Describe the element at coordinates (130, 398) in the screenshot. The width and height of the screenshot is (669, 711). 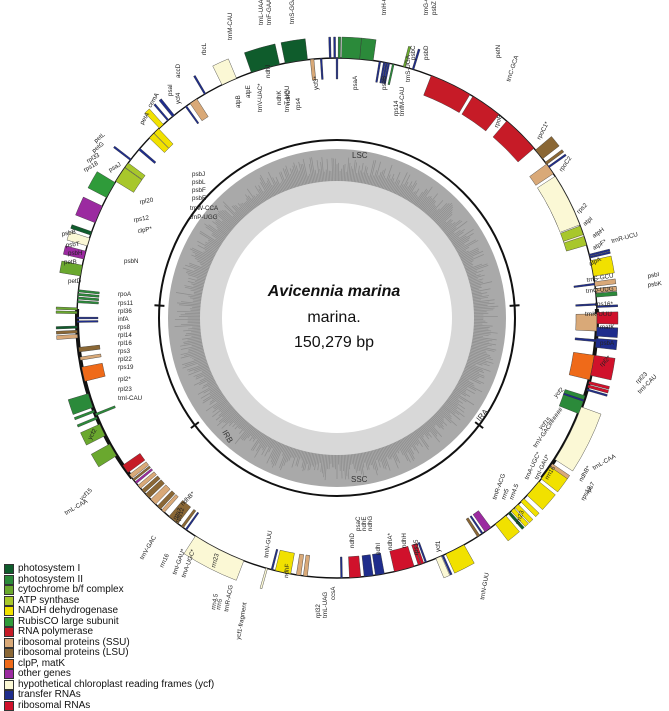
I see `gene-label: trnI-CAU` at that location.